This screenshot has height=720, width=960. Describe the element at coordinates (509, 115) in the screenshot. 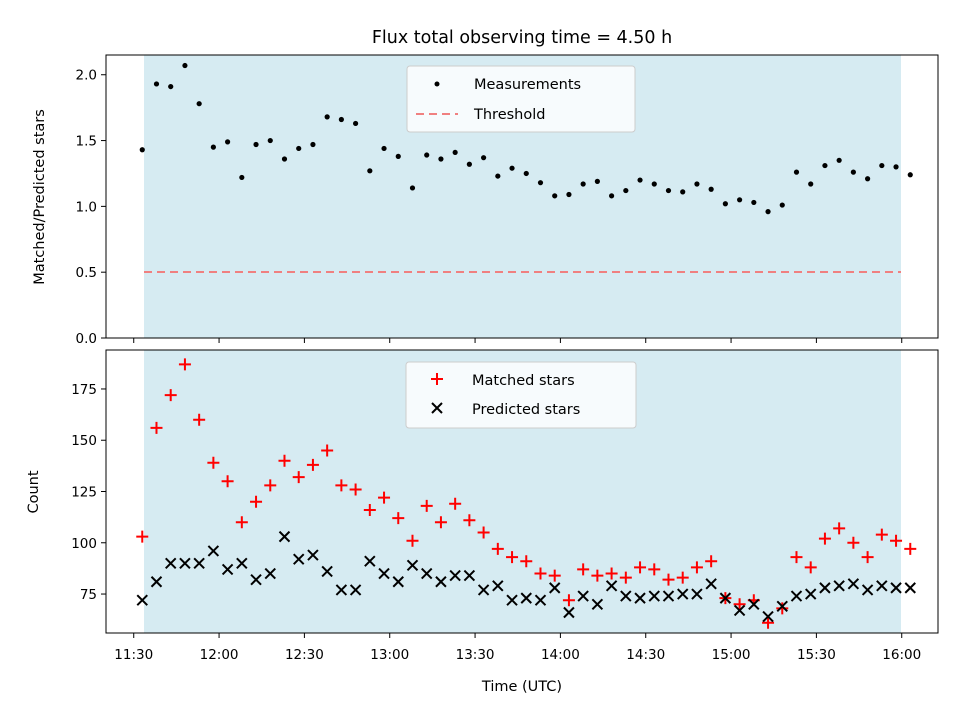

I see `legend-threshold-label: Threshold` at that location.